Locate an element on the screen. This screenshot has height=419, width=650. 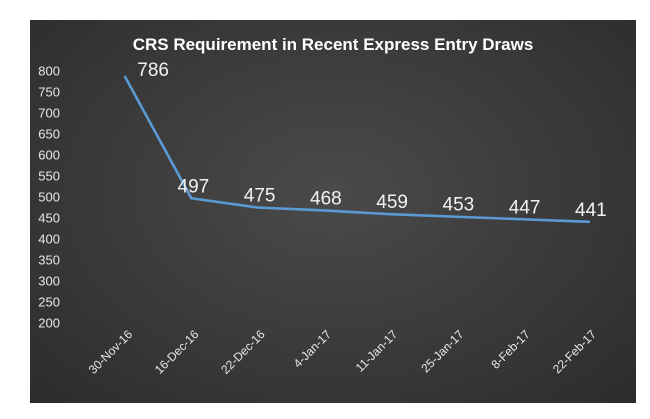
data-label: 441 is located at coordinates (591, 210).